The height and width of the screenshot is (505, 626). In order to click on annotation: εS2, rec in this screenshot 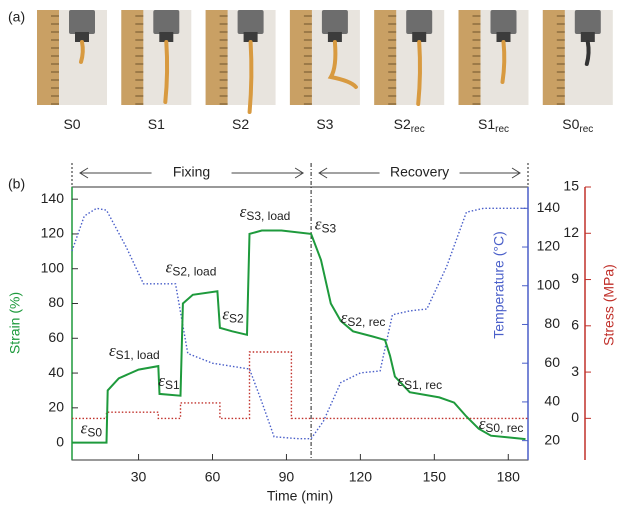, I will do `click(363, 318)`.